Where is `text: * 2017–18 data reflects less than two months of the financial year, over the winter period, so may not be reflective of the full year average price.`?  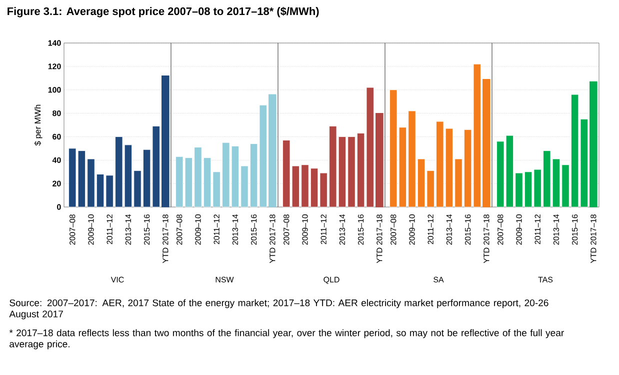
text: * 2017–18 data reflects less than two months of the financial year, over the winter period, so may not be reflective of the full year average price. is located at coordinates (286, 339).